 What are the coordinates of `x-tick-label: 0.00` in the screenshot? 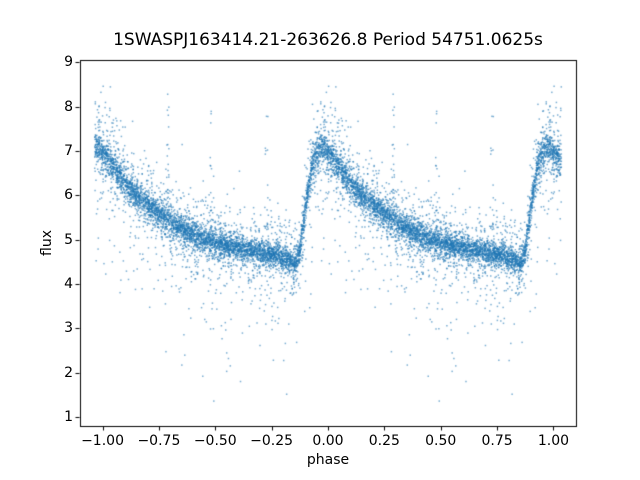 It's located at (328, 441).